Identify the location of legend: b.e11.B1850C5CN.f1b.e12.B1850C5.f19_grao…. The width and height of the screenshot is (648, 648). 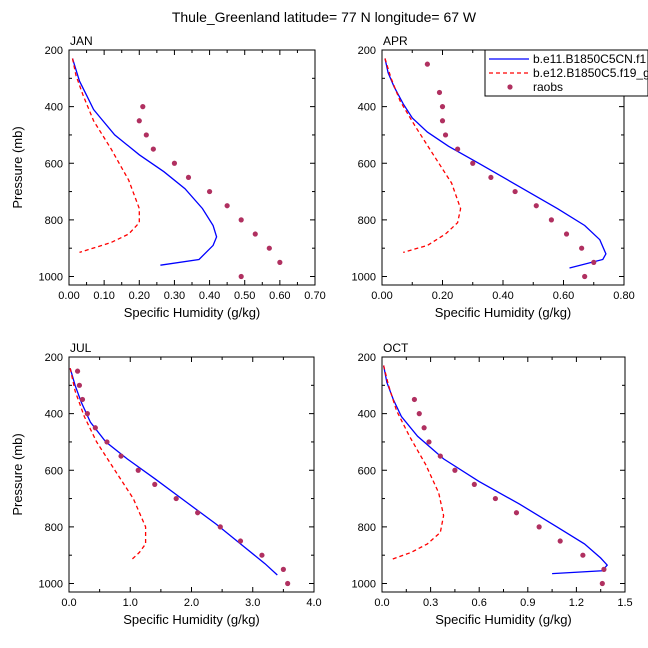
(566, 73).